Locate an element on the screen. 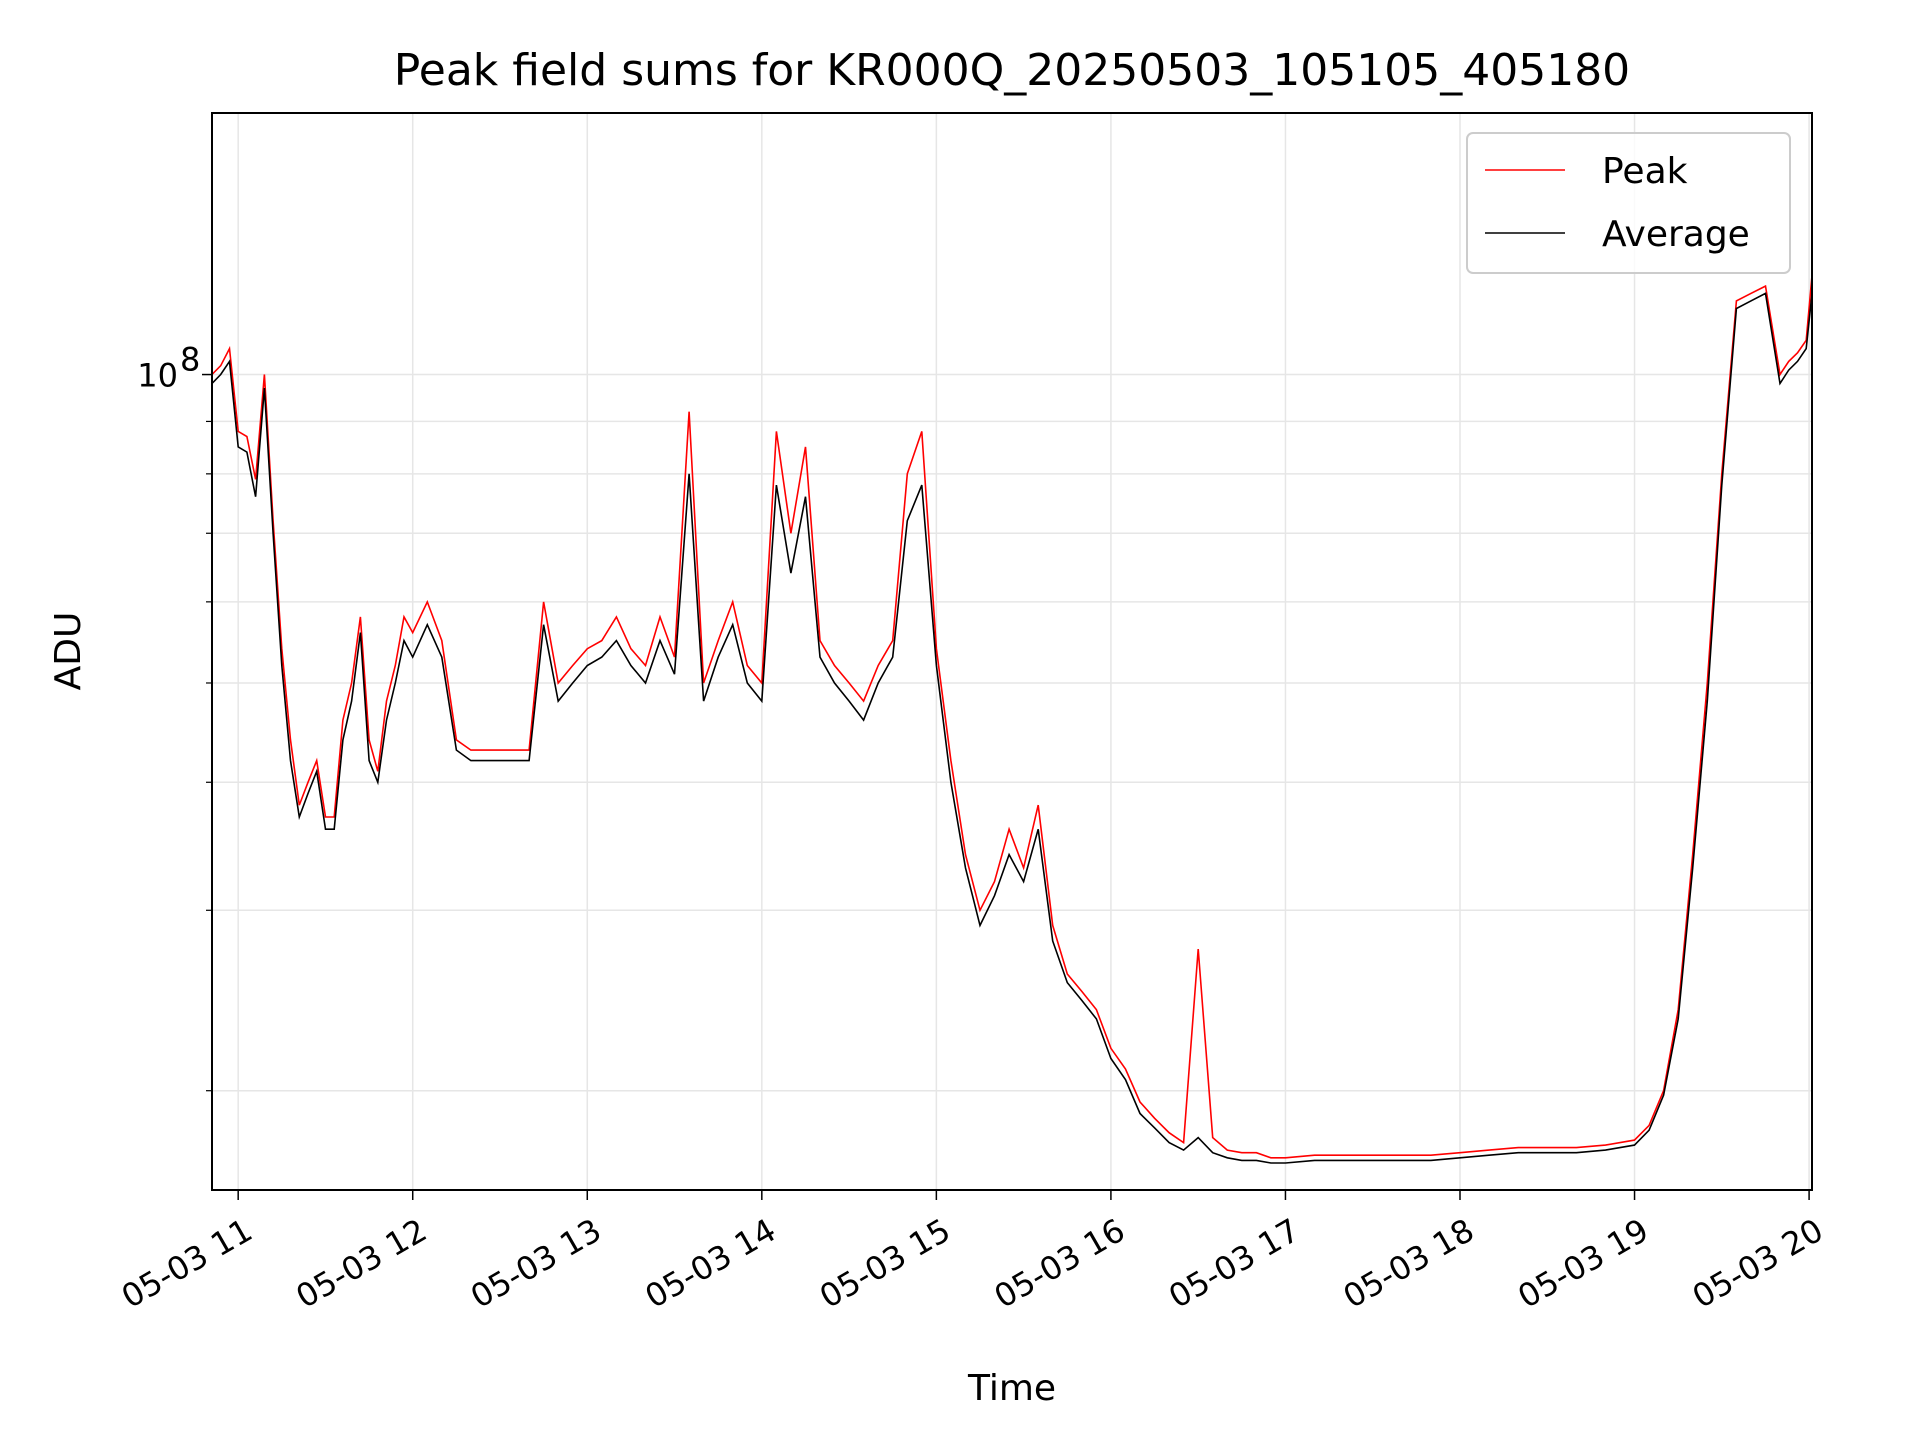 The image size is (1920, 1440). legend-label-peak: Peak is located at coordinates (1645, 171).